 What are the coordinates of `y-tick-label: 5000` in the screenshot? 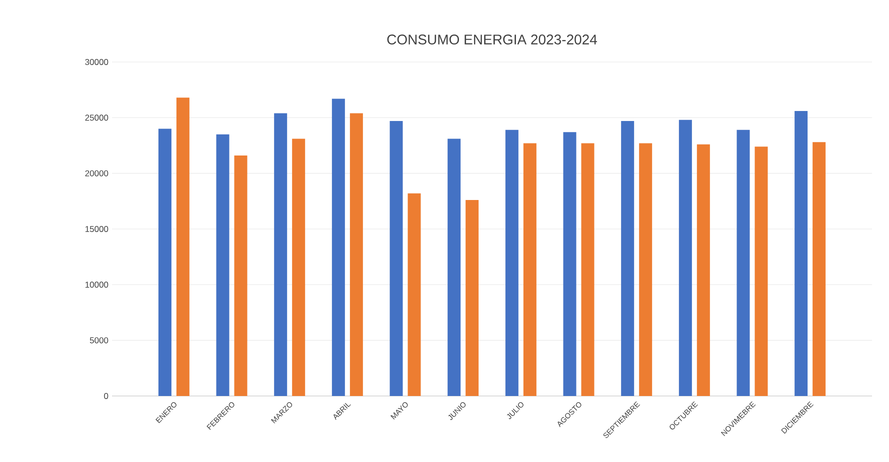 It's located at (99, 340).